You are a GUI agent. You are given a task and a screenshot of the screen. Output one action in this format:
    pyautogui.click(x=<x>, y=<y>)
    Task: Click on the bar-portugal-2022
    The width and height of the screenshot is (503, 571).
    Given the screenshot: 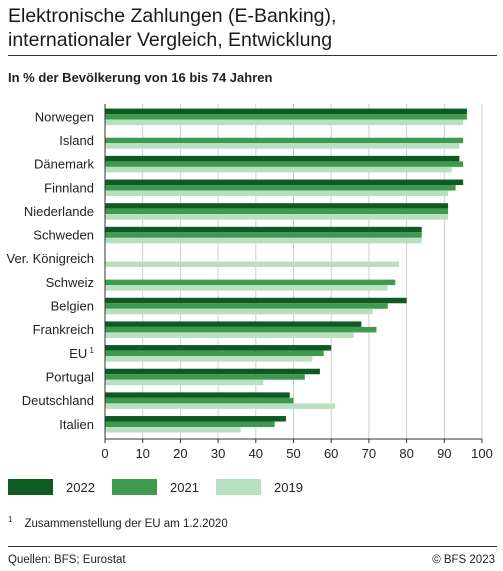 What is the action you would take?
    pyautogui.click(x=212, y=371)
    